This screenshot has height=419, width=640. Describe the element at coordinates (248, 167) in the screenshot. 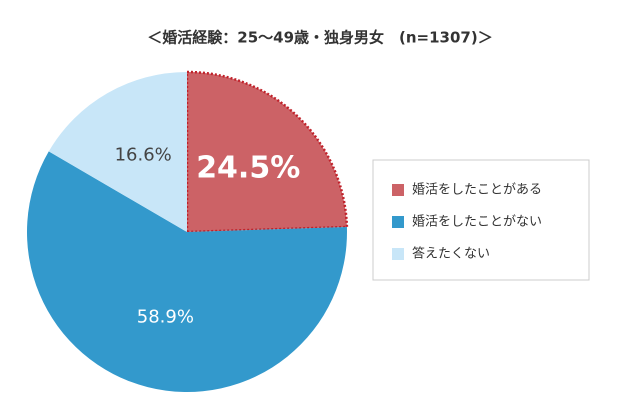

I see `data-label: 24.5%` at that location.